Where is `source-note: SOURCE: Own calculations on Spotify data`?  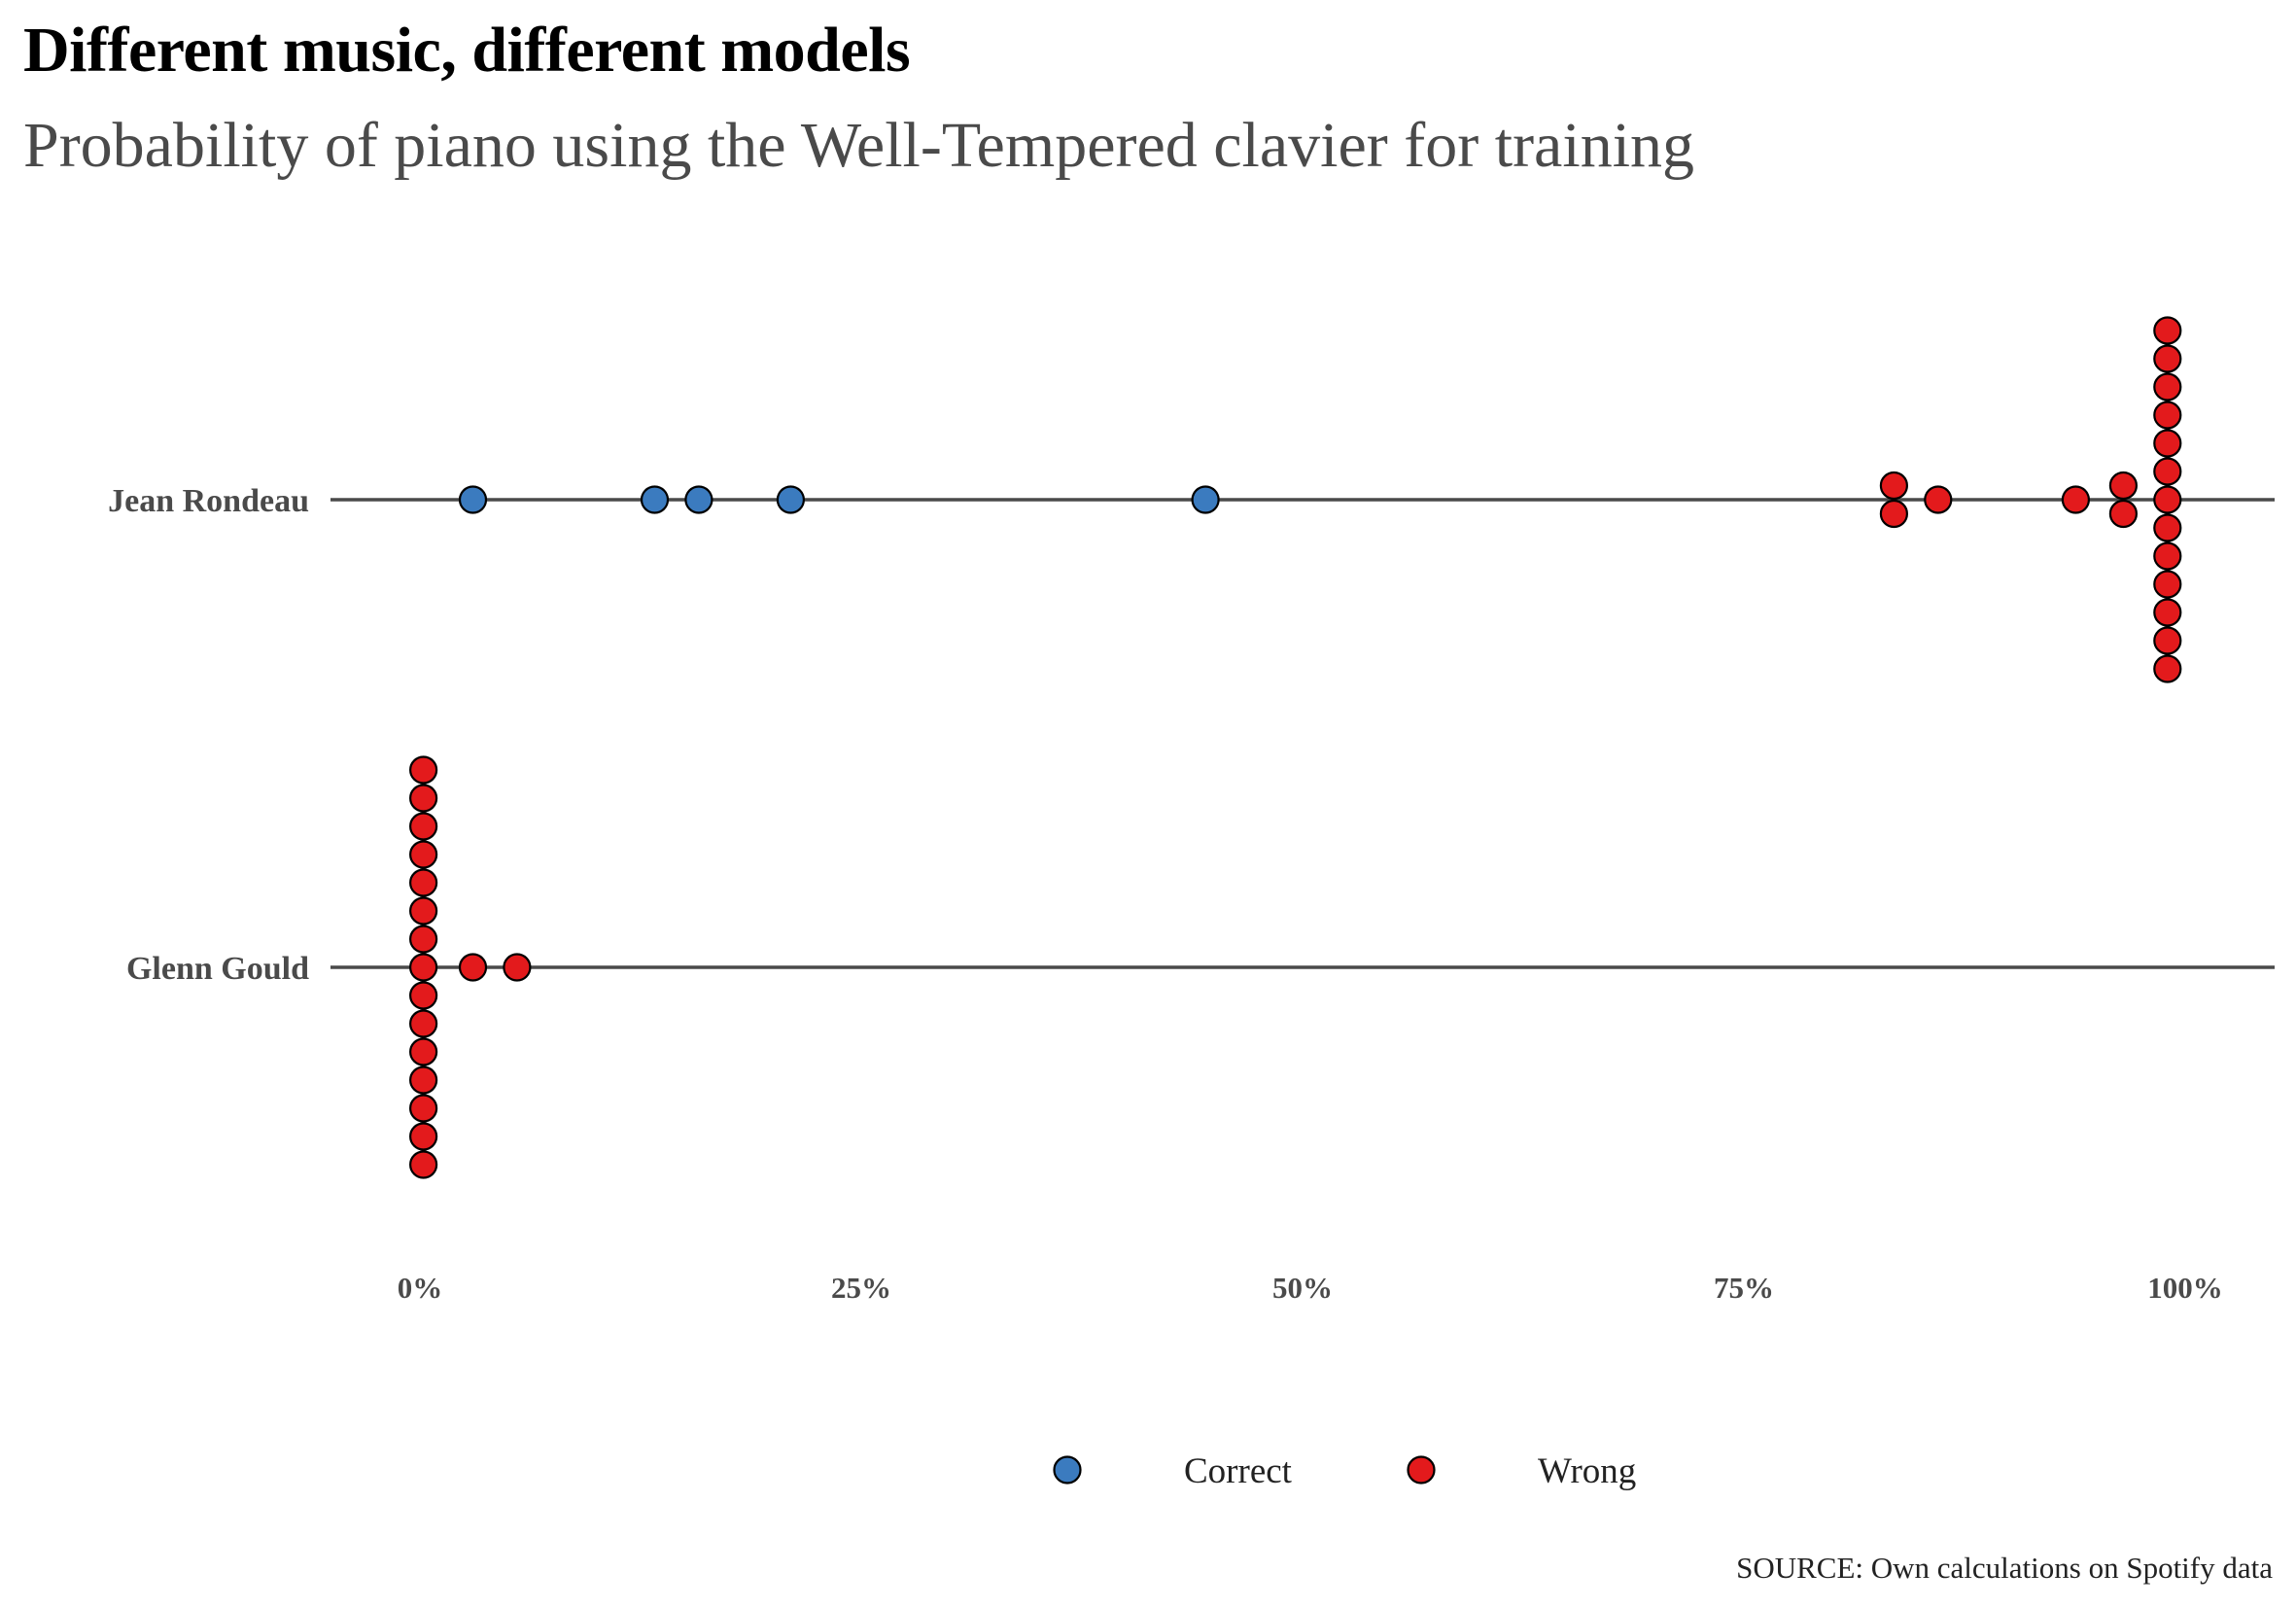
source-note: SOURCE: Own calculations on Spotify data is located at coordinates (2004, 1568).